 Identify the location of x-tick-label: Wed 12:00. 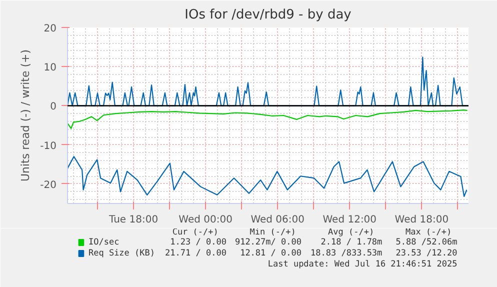
(349, 220).